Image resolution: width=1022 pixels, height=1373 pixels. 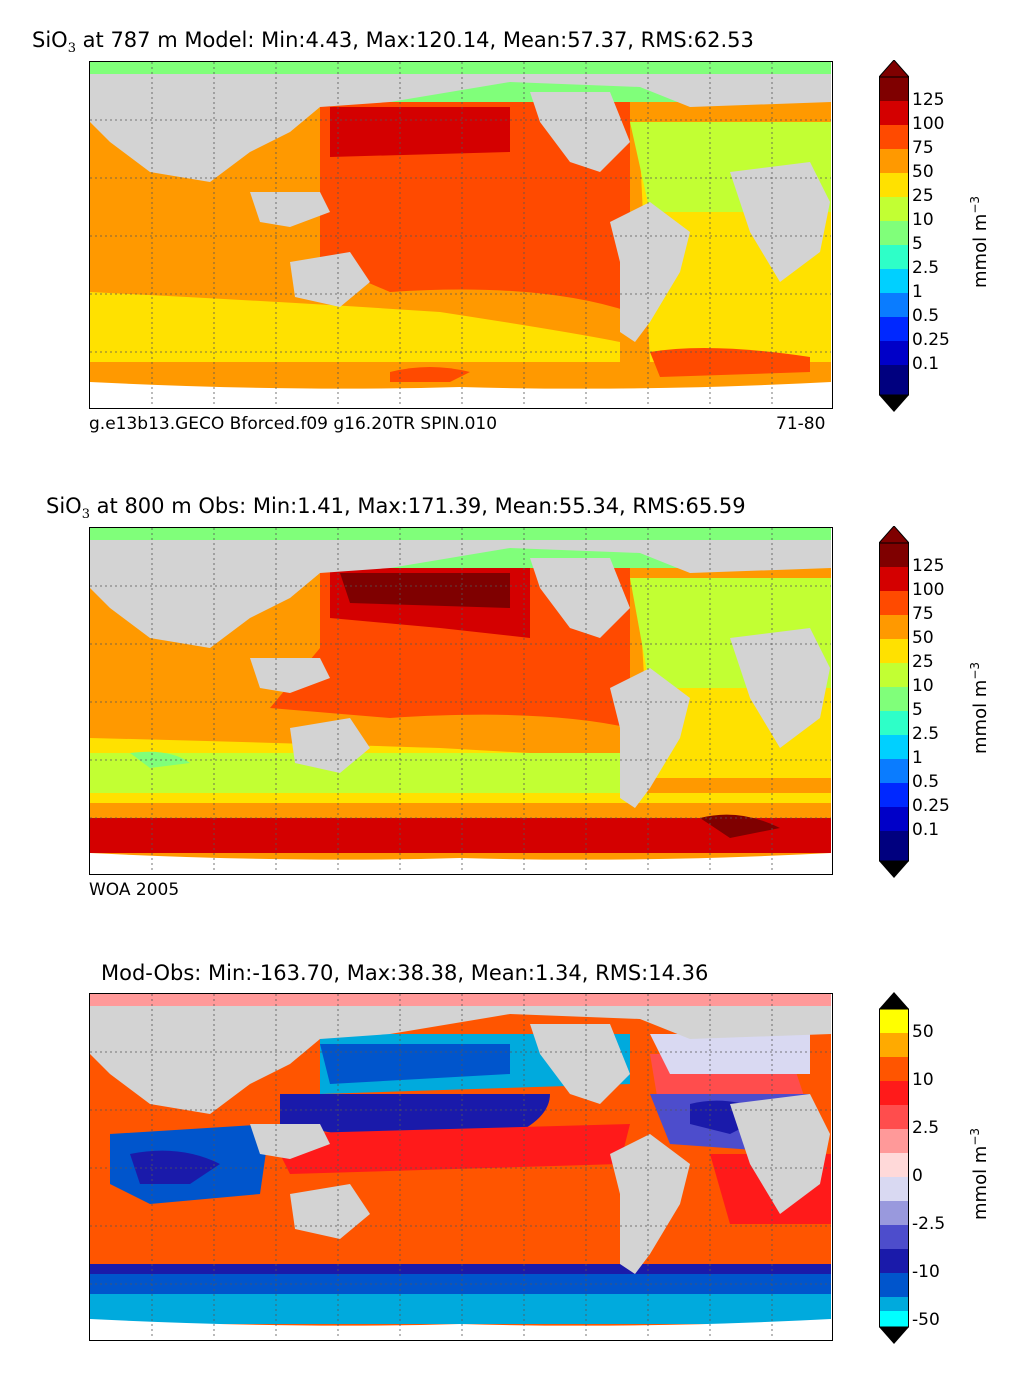 I want to click on obs-tick: 100, so click(x=928, y=590).